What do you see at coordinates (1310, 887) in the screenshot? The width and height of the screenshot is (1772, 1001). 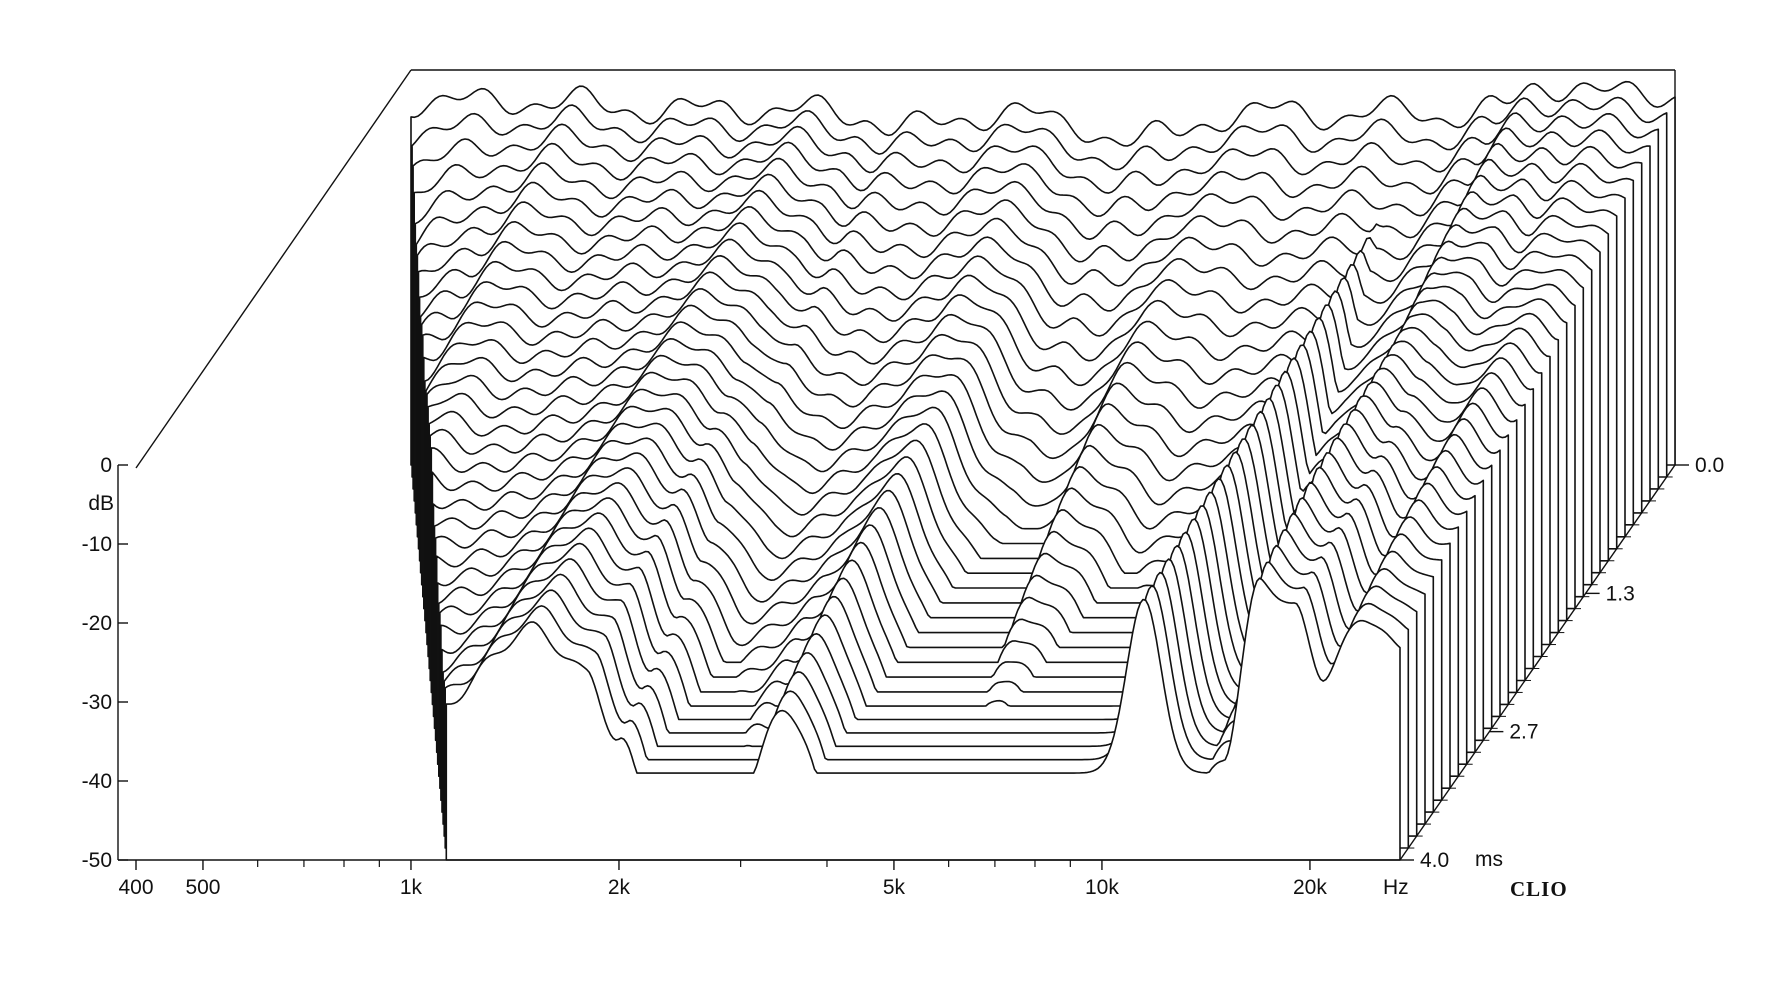 I see `x-tick-label: 20k` at bounding box center [1310, 887].